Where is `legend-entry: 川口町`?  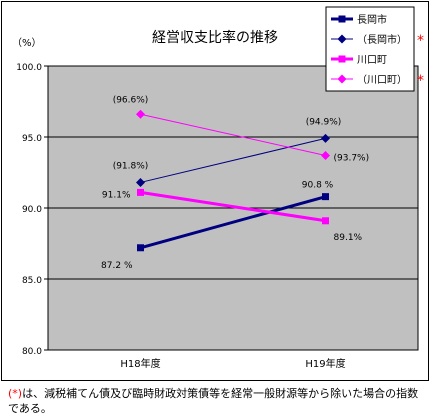 legend-entry: 川口町 is located at coordinates (372, 60).